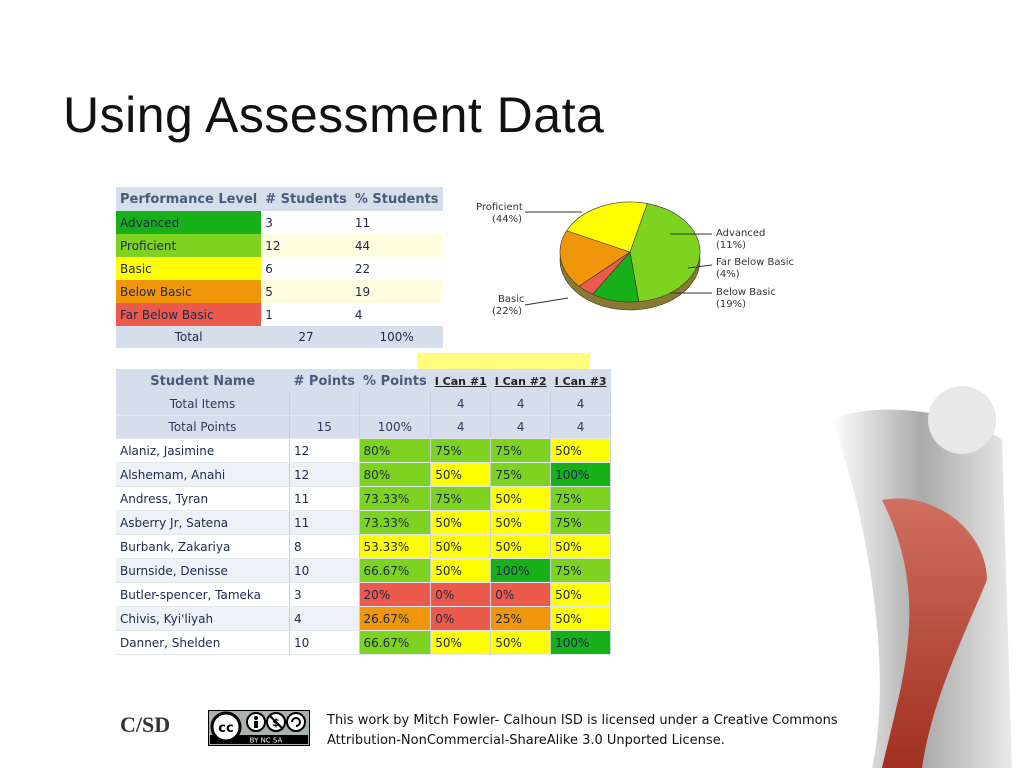  Describe the element at coordinates (395, 381) in the screenshot. I see `header-pct-points: % Points` at that location.